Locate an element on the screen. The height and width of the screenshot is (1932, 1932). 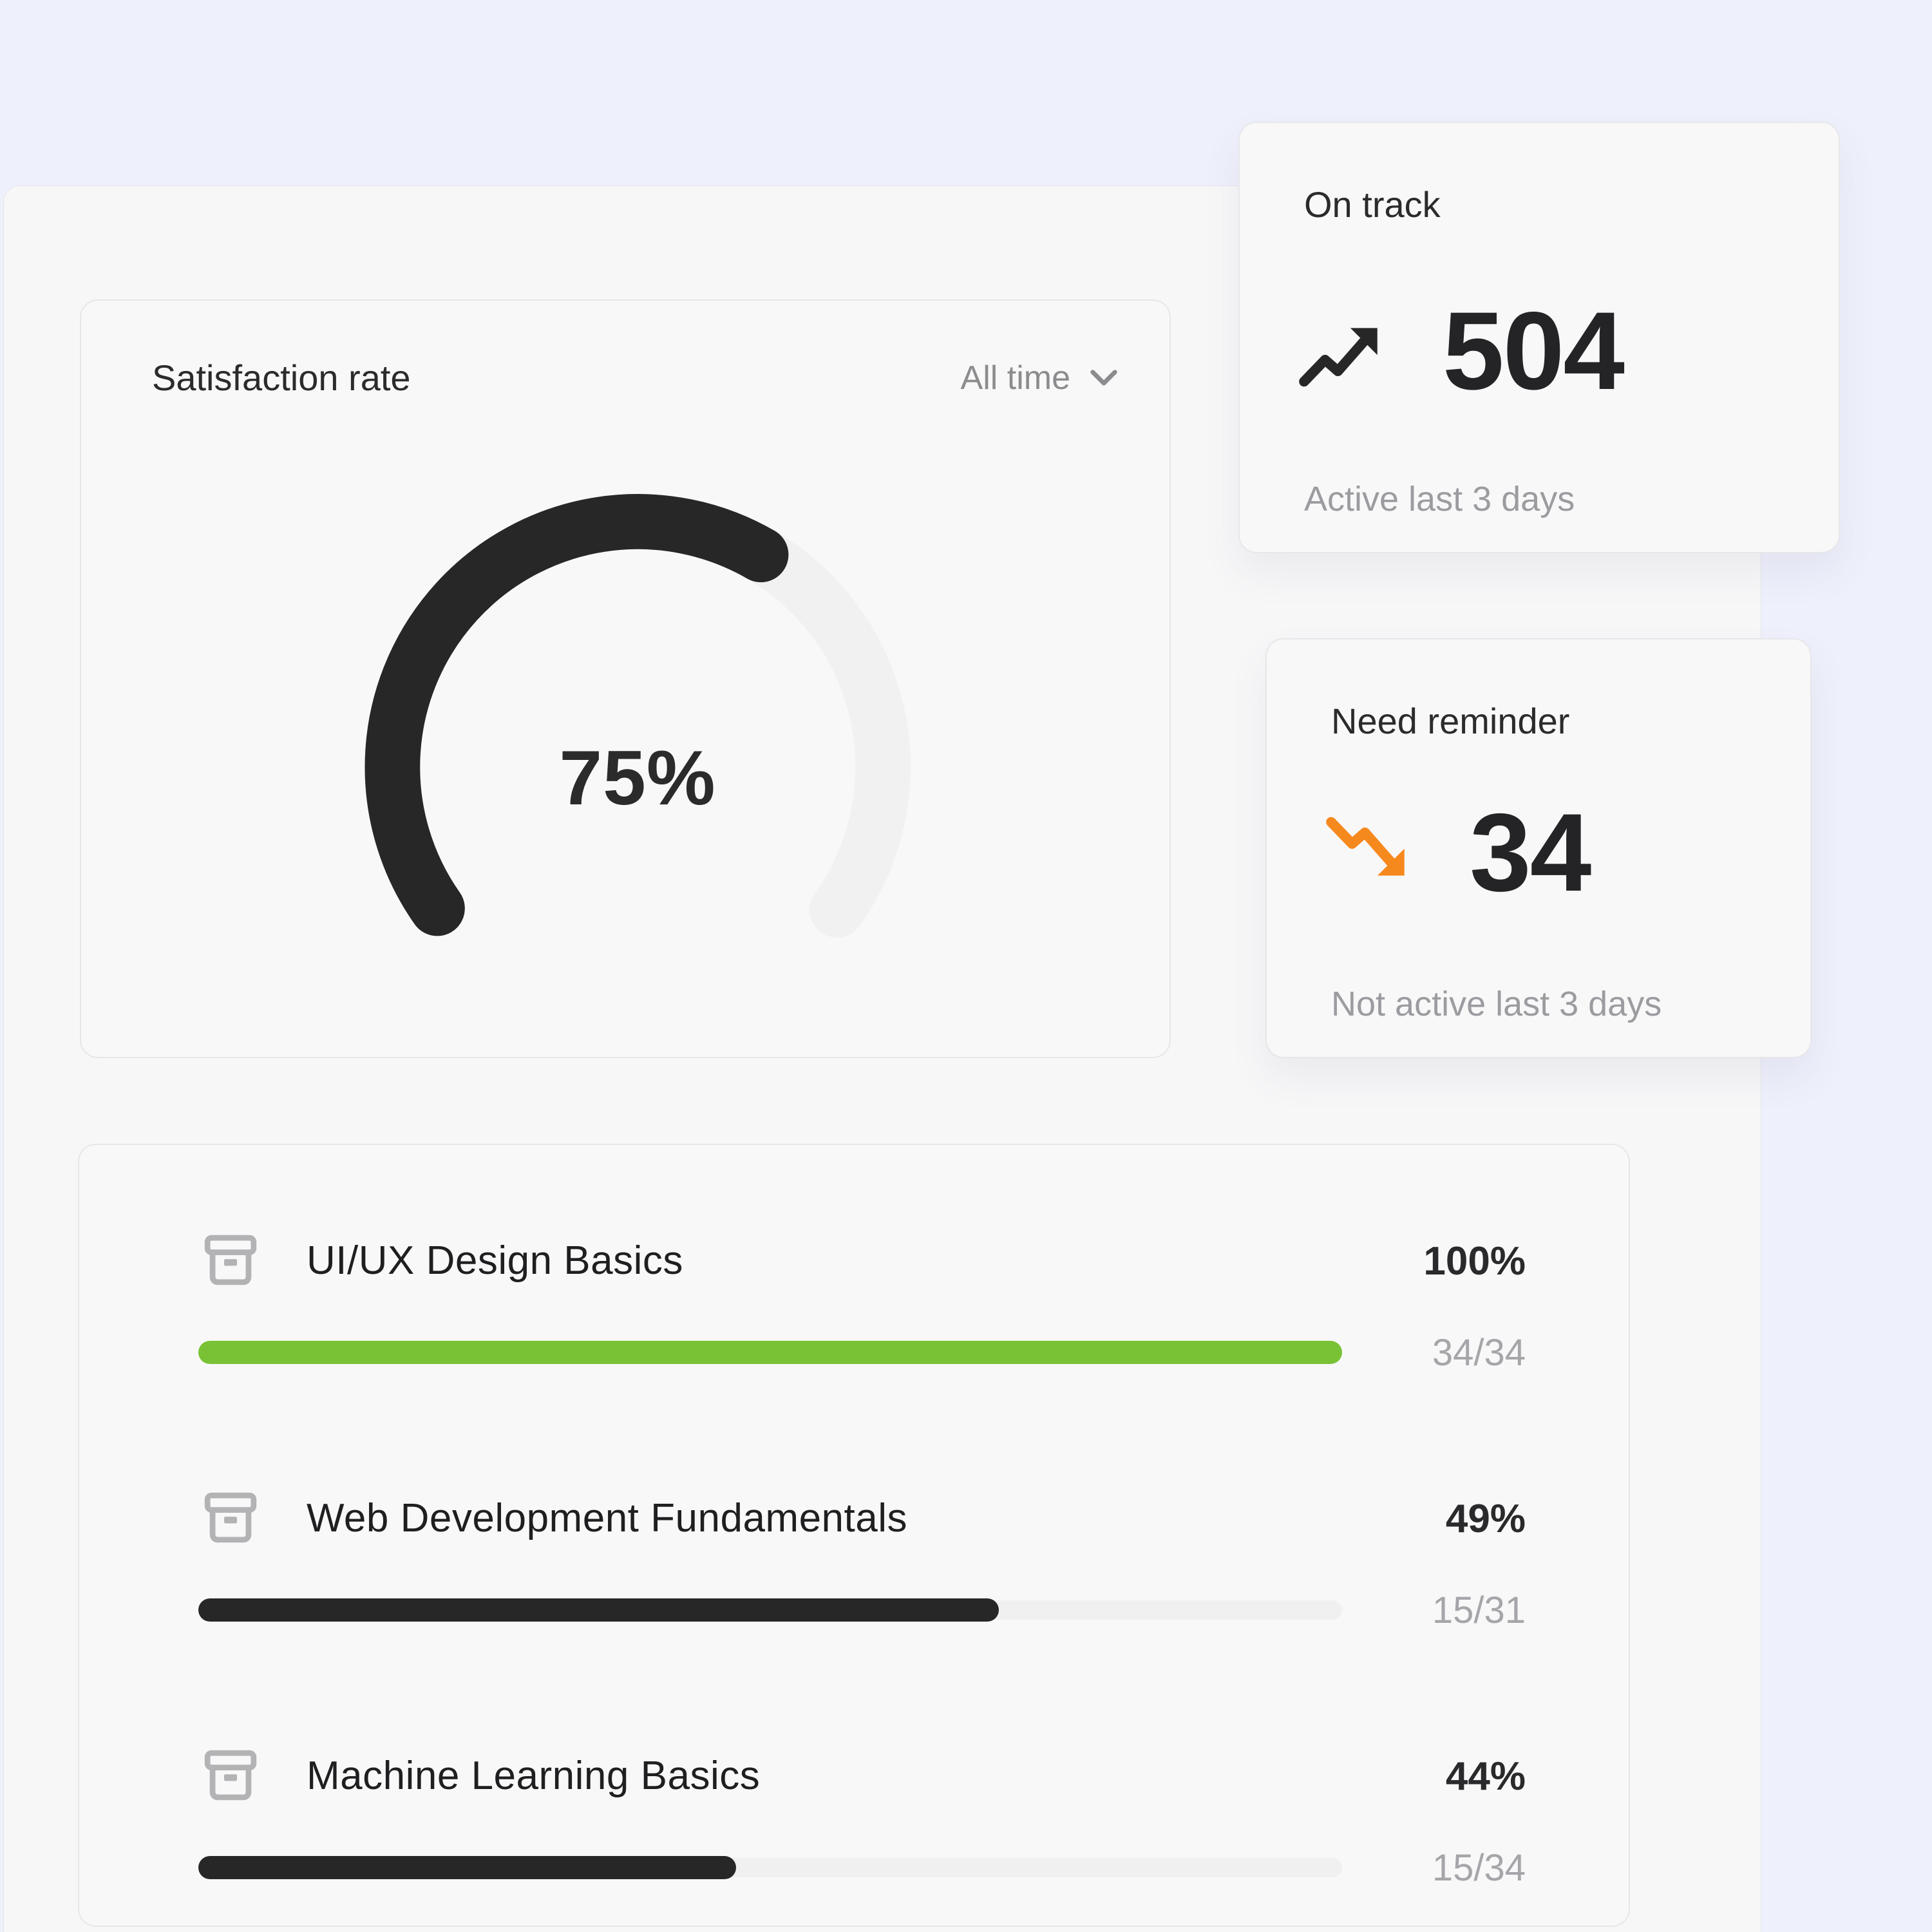
trending-down-icon is located at coordinates (1370, 852).